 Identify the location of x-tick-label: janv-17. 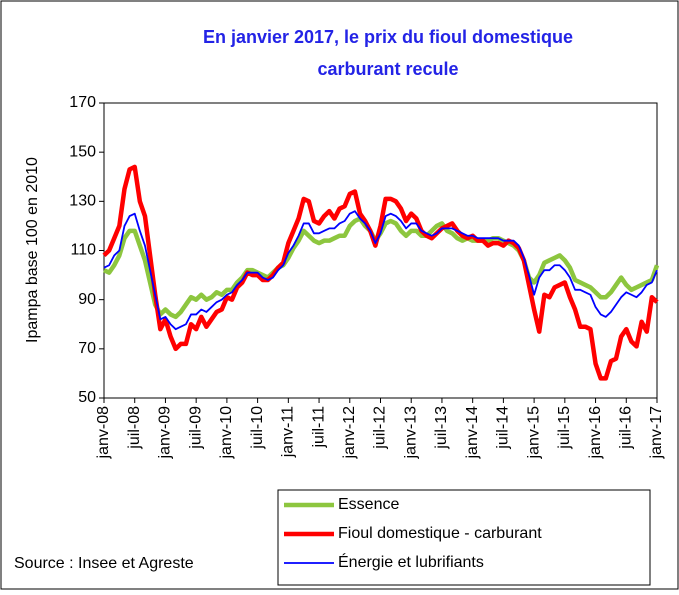
(656, 433).